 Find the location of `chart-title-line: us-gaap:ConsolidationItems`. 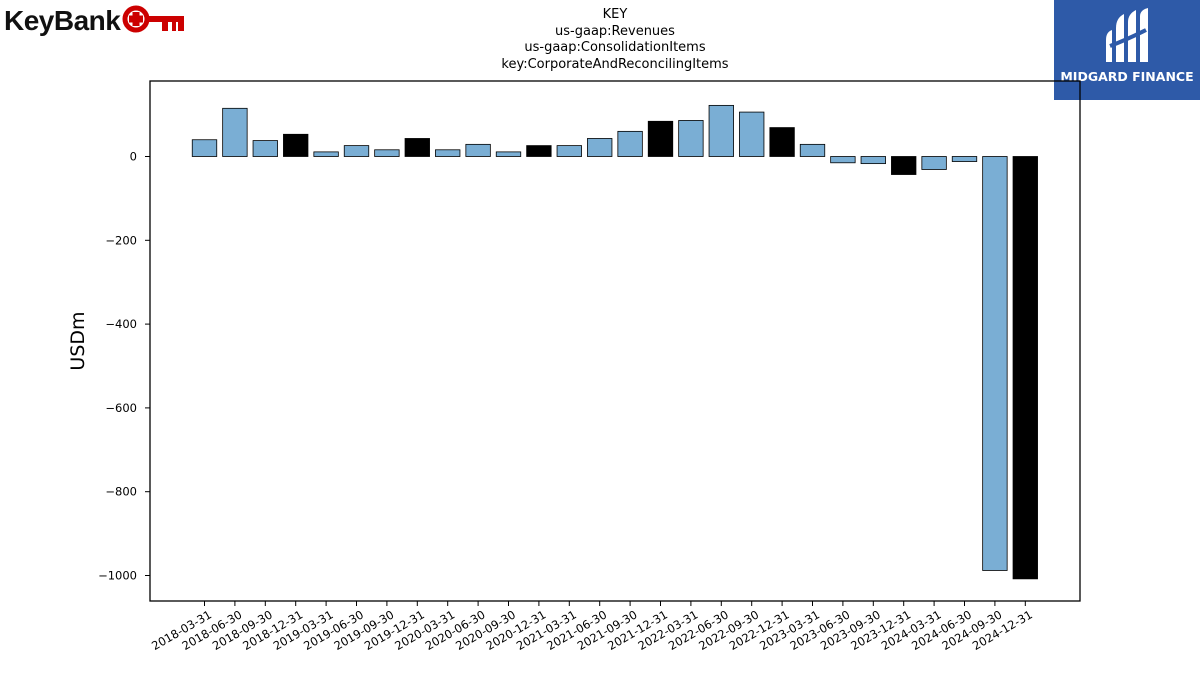

chart-title-line: us-gaap:ConsolidationItems is located at coordinates (615, 47).